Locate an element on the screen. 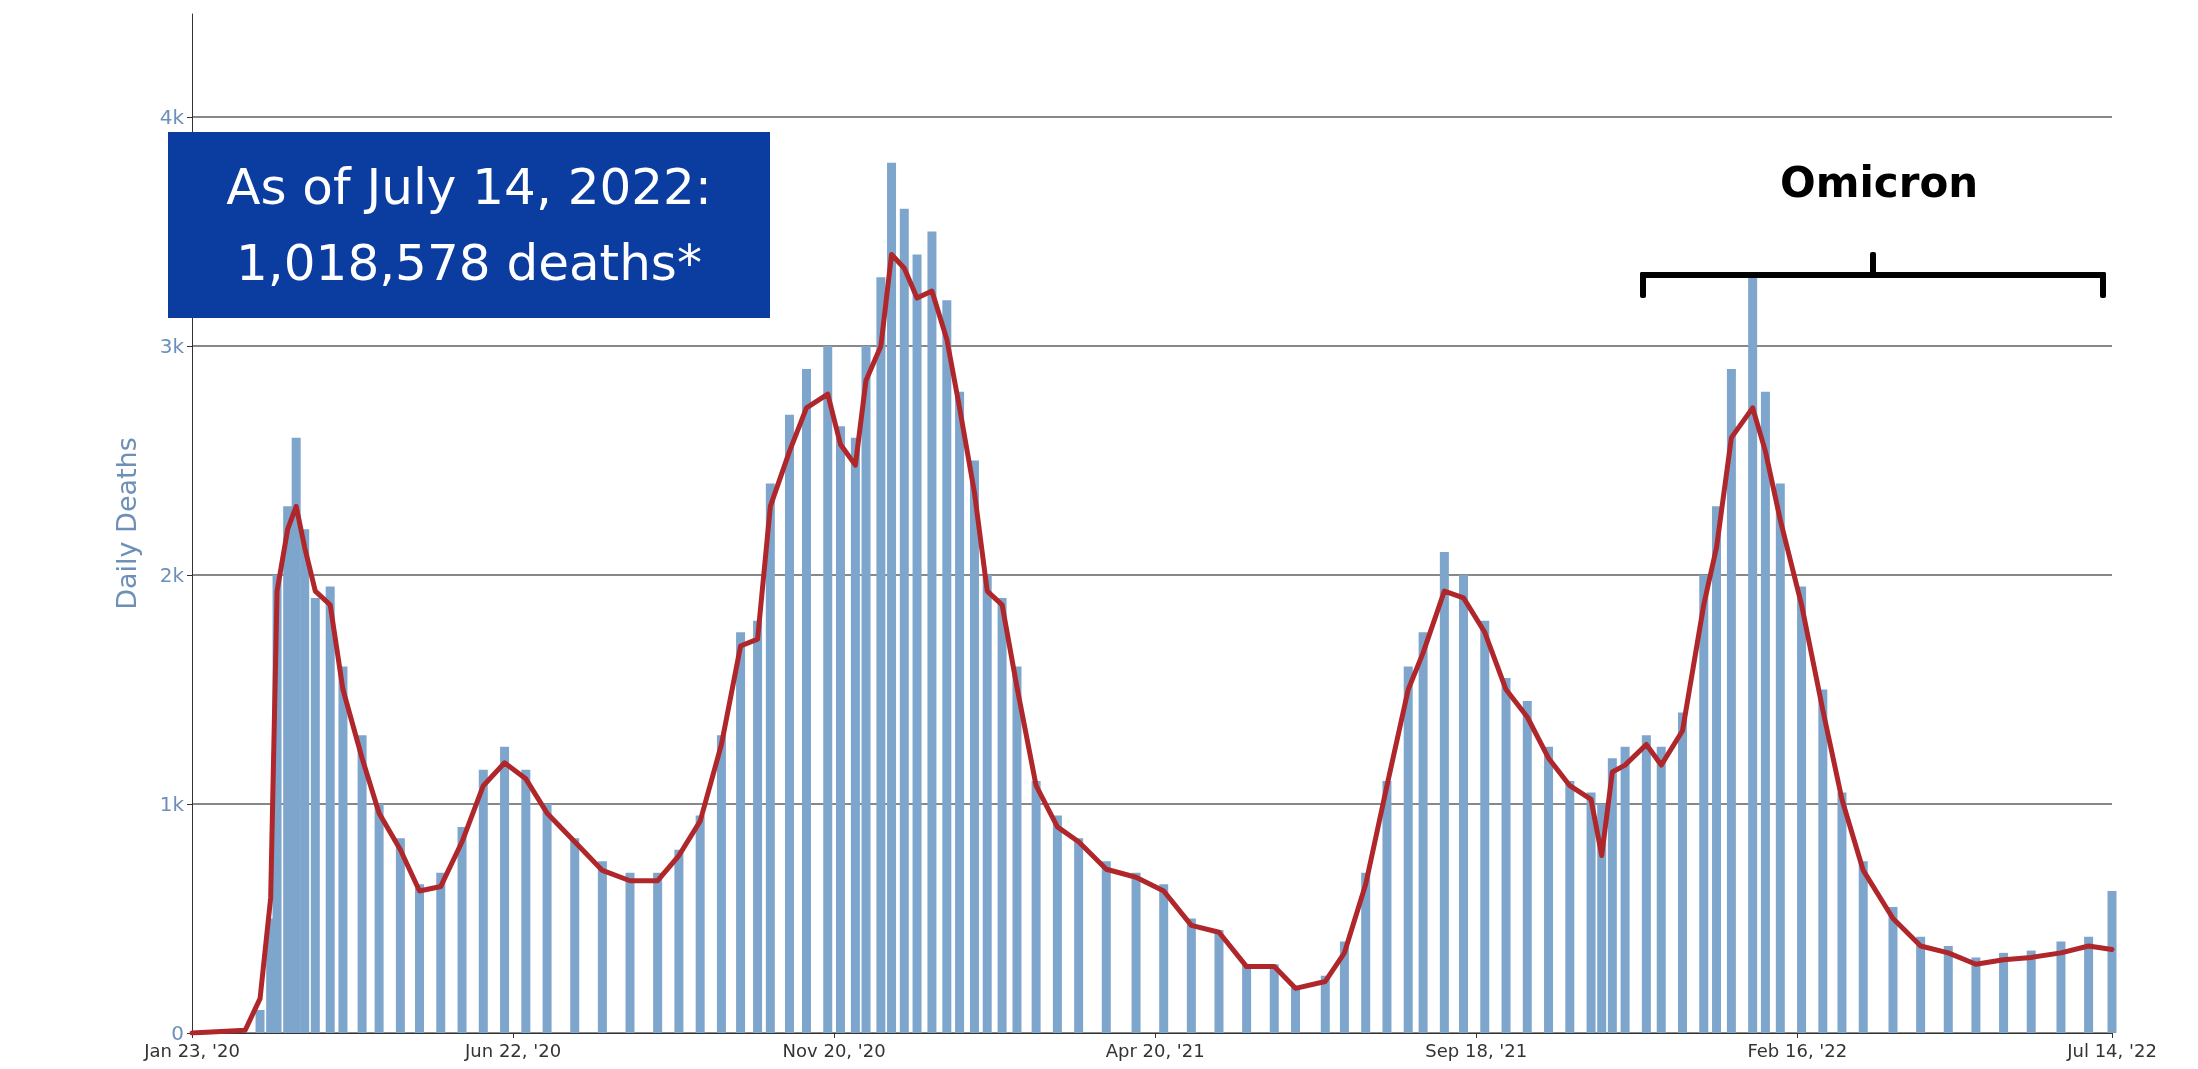 The height and width of the screenshot is (1069, 2198). x-tick-label: Nov 20, '20 is located at coordinates (834, 1050).